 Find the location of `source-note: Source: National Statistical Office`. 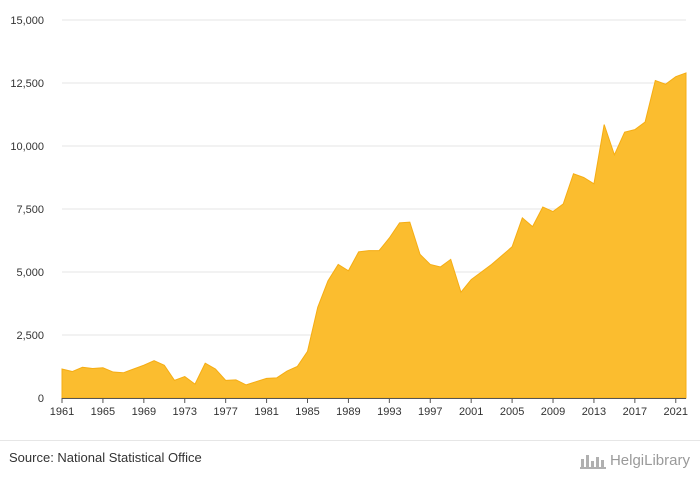

source-note: Source: National Statistical Office is located at coordinates (105, 457).